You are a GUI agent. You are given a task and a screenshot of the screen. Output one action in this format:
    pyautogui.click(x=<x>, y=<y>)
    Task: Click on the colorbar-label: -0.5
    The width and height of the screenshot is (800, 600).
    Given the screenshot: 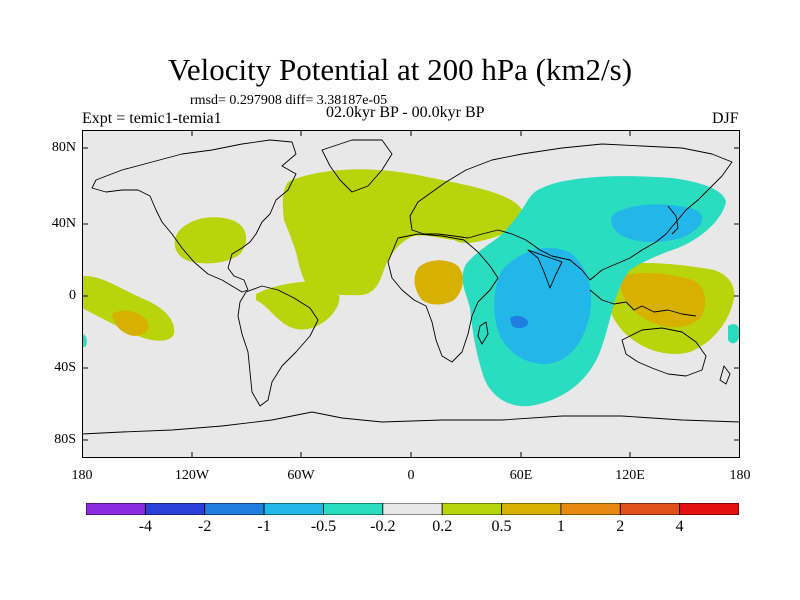 What is the action you would take?
    pyautogui.click(x=323, y=526)
    